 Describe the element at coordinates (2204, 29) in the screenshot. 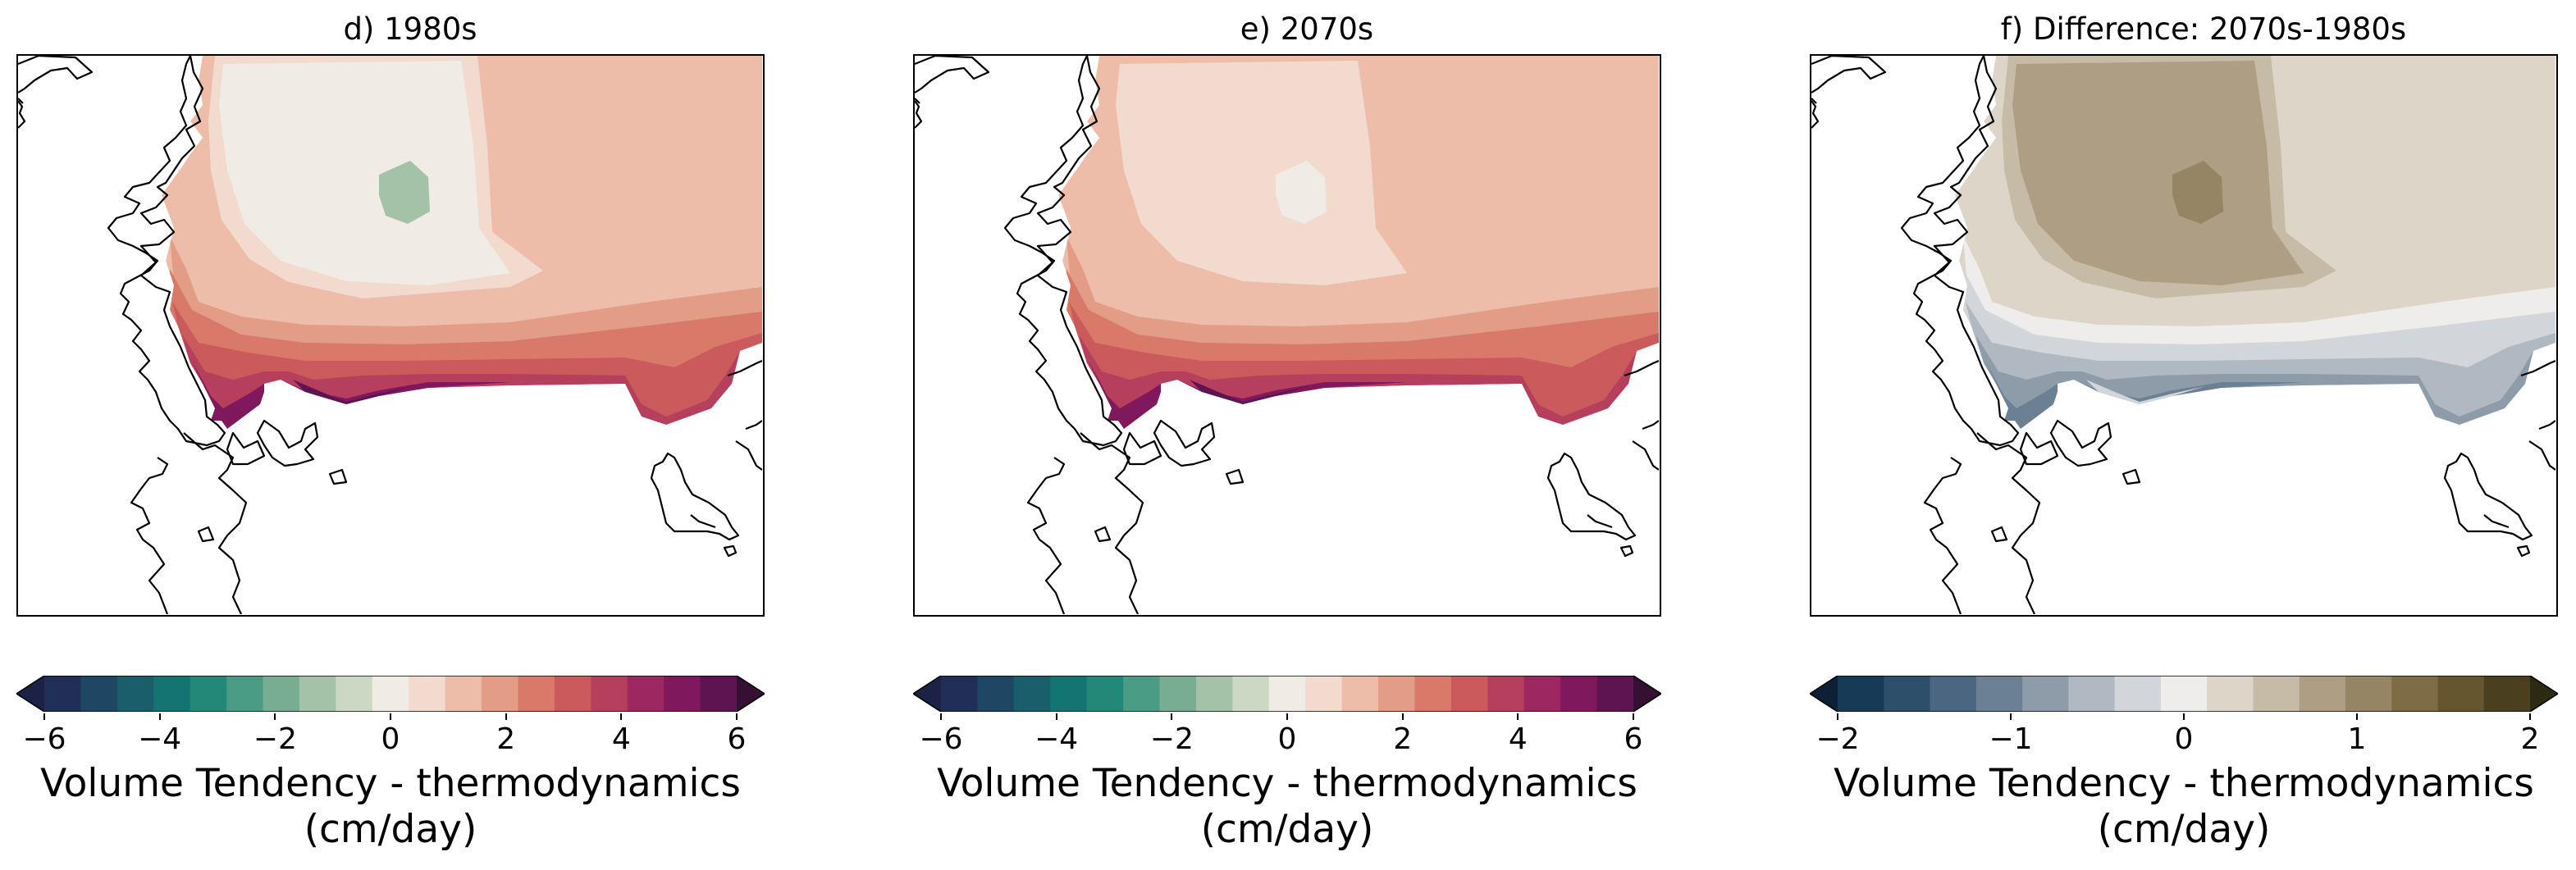

I see `panel-title: f) Difference: 2070s-1980s` at that location.